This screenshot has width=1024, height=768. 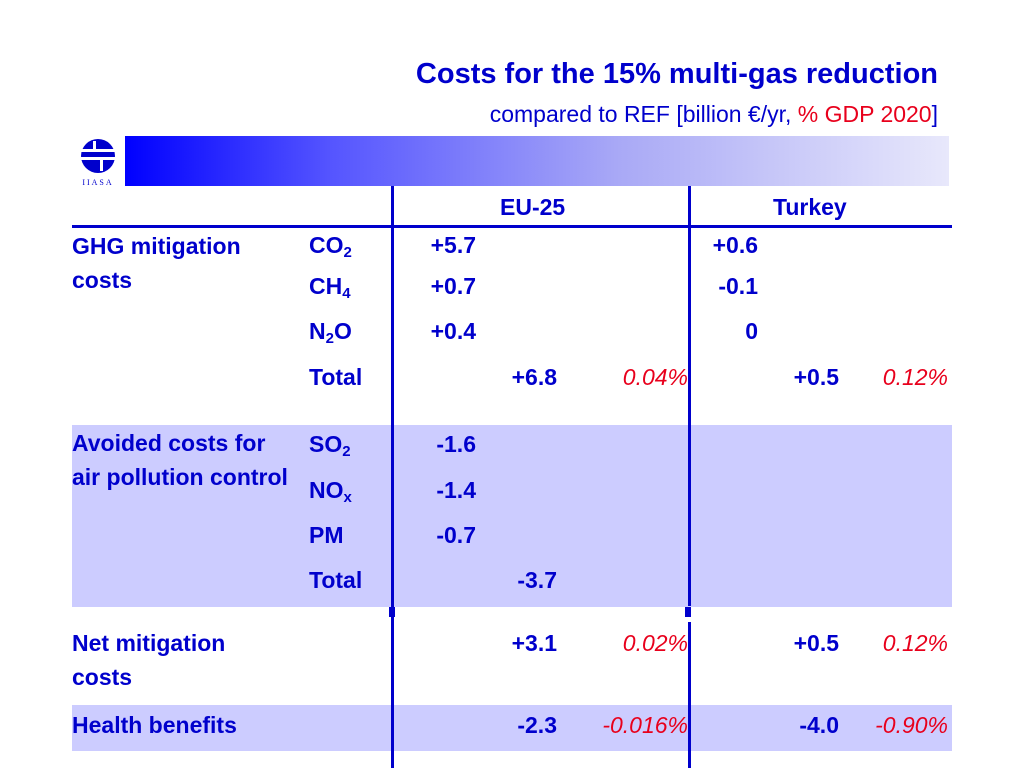 What do you see at coordinates (864, 114) in the screenshot?
I see `subtitle-highlight: % GDP 2020` at bounding box center [864, 114].